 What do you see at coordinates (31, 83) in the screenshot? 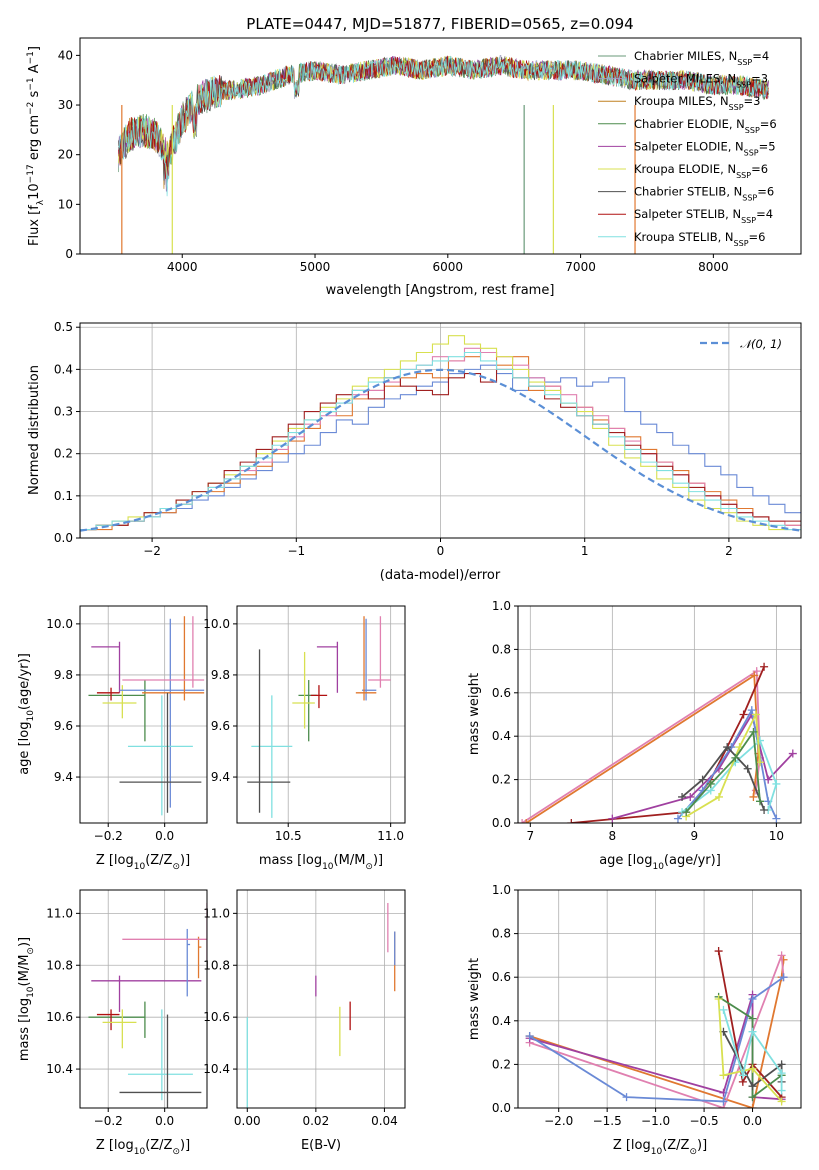
I see `y-axis-label-part: −1` at bounding box center [31, 83].